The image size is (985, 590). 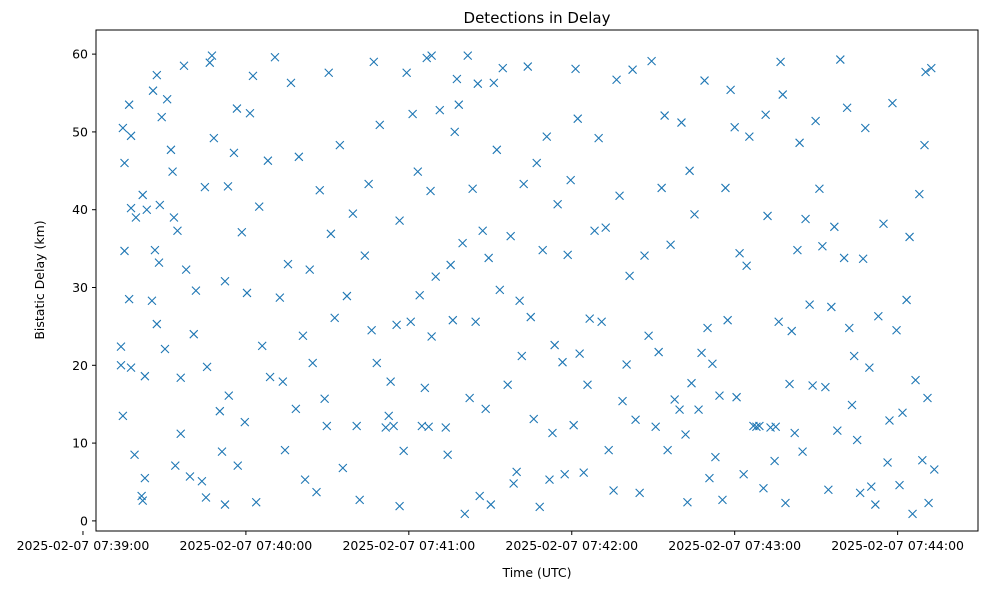 What do you see at coordinates (80, 287) in the screenshot?
I see `y-tick-label: 30` at bounding box center [80, 287].